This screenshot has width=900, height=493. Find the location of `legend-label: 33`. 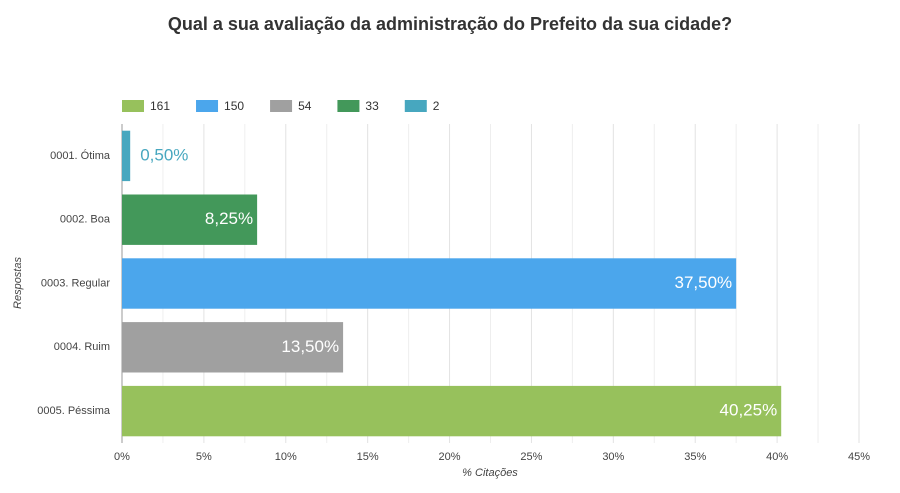

legend-label: 33 is located at coordinates (372, 106).